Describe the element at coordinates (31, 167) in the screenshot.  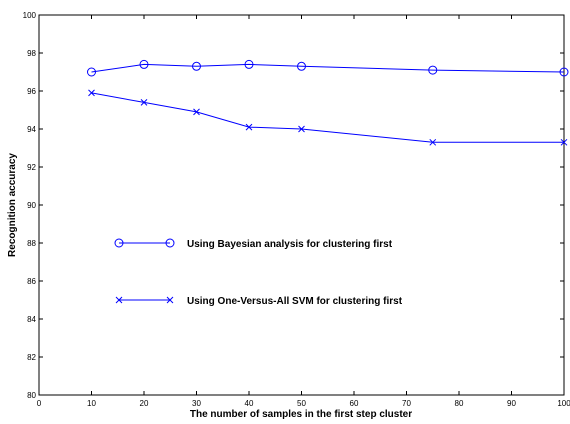
I see `y-tick-label-6: 92` at that location.